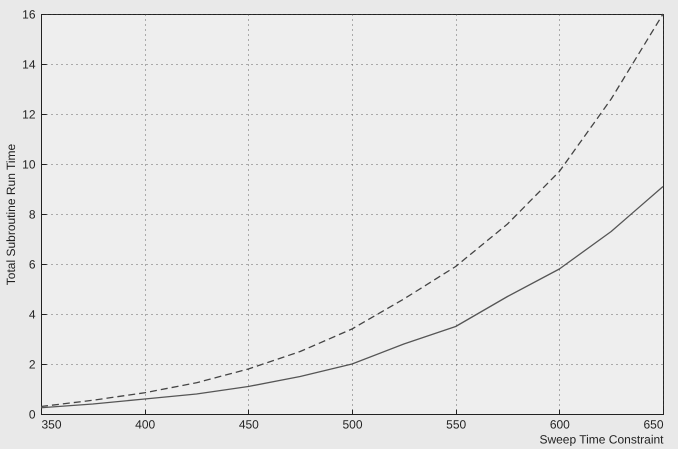 This screenshot has height=449, width=678. What do you see at coordinates (560, 425) in the screenshot?
I see `x-tick-label: 600` at bounding box center [560, 425].